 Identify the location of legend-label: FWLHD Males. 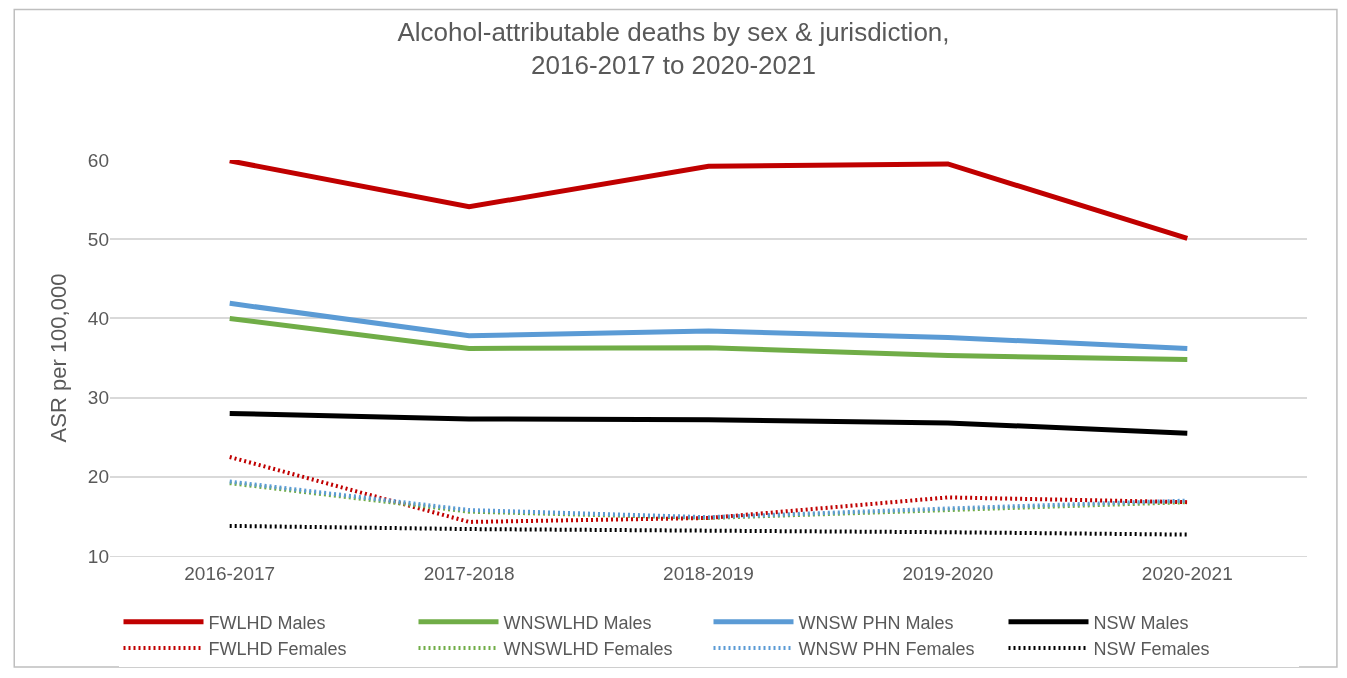
(267, 622).